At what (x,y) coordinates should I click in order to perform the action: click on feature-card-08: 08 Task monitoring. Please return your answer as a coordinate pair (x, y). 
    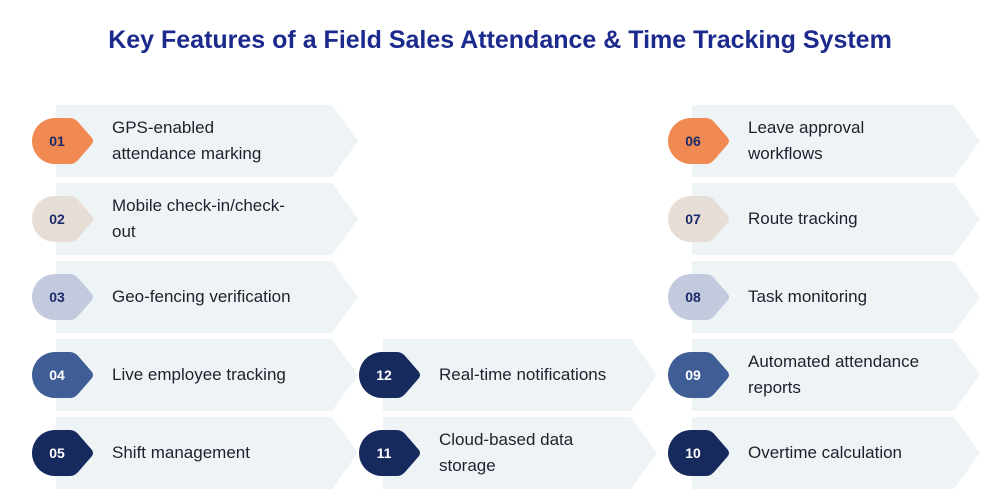
    Looking at the image, I should click on (824, 297).